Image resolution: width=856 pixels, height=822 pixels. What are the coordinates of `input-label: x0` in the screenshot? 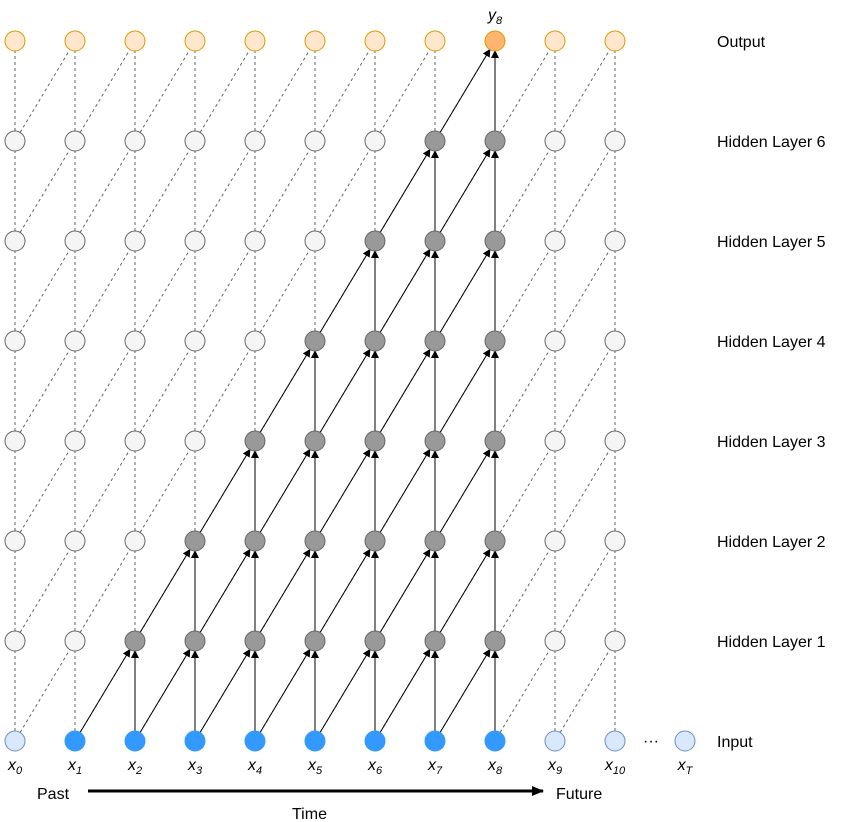 It's located at (15, 767).